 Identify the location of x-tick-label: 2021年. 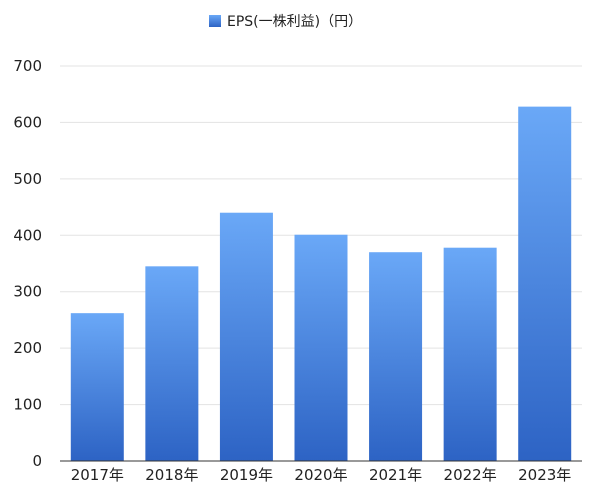
(395, 475).